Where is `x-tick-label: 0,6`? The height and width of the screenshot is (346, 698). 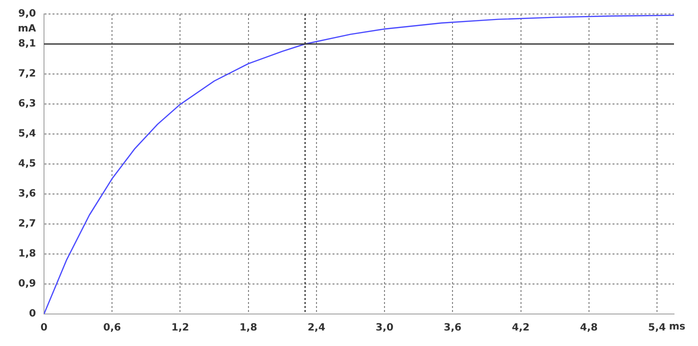
x-tick-label: 0,6 is located at coordinates (112, 328).